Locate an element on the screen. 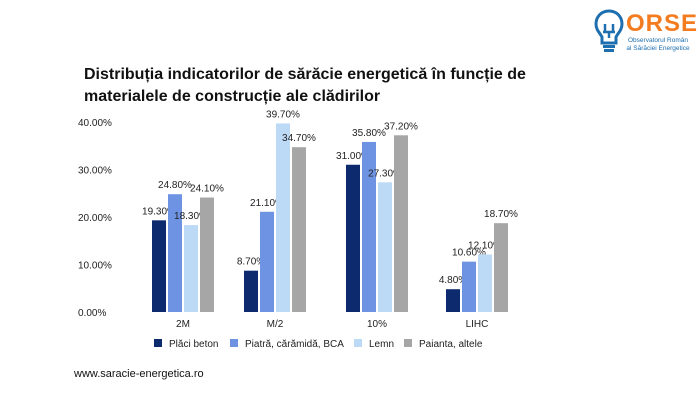 The height and width of the screenshot is (401, 700). legend-label: Piatră, cărămidă, BCA is located at coordinates (294, 344).